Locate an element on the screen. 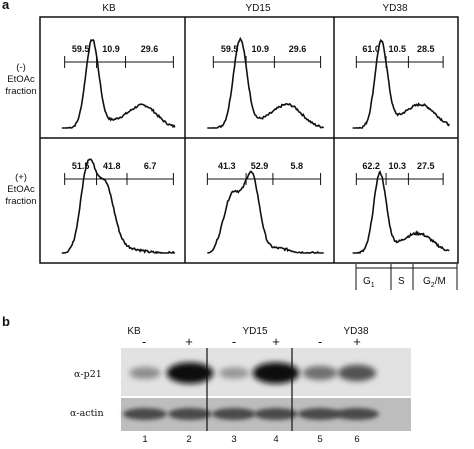 The height and width of the screenshot is (449, 474). row-label-minus: (-) EtOAc fraction is located at coordinates (21, 79).